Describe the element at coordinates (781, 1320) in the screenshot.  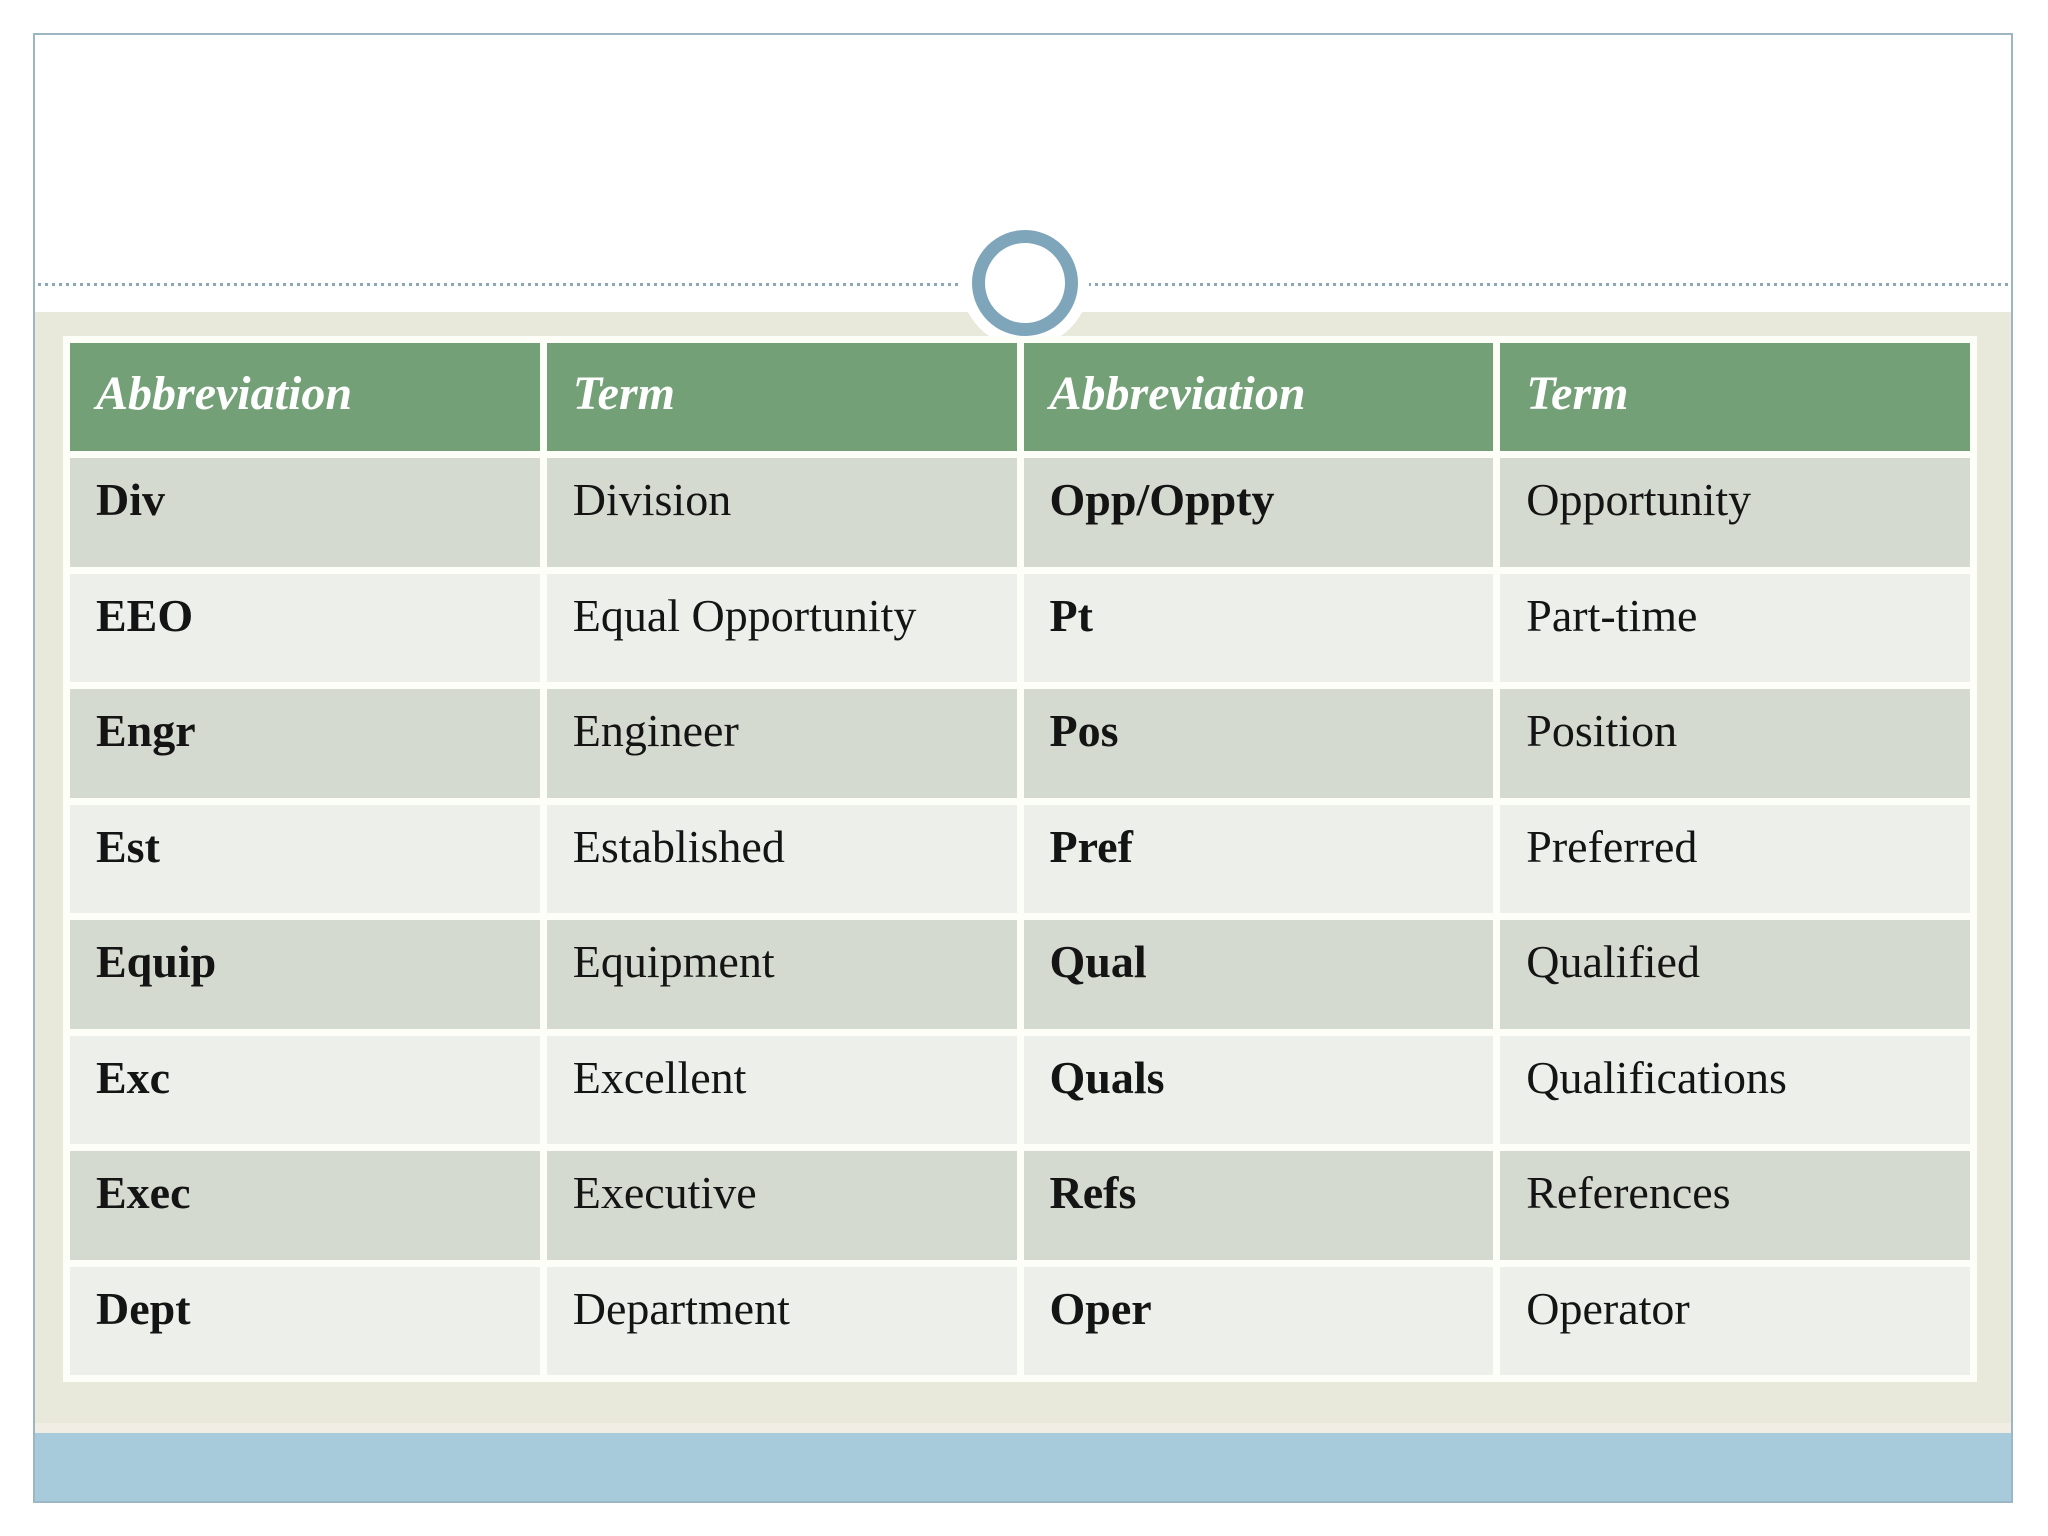
I see `term-cell: Department` at that location.